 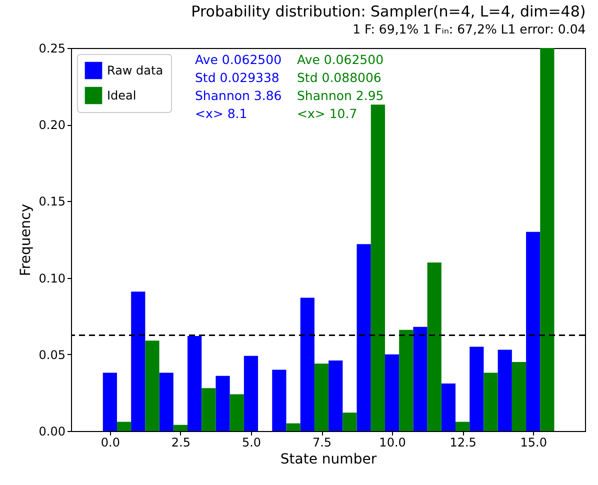 I want to click on annotation: Std 0.088006, so click(x=339, y=77).